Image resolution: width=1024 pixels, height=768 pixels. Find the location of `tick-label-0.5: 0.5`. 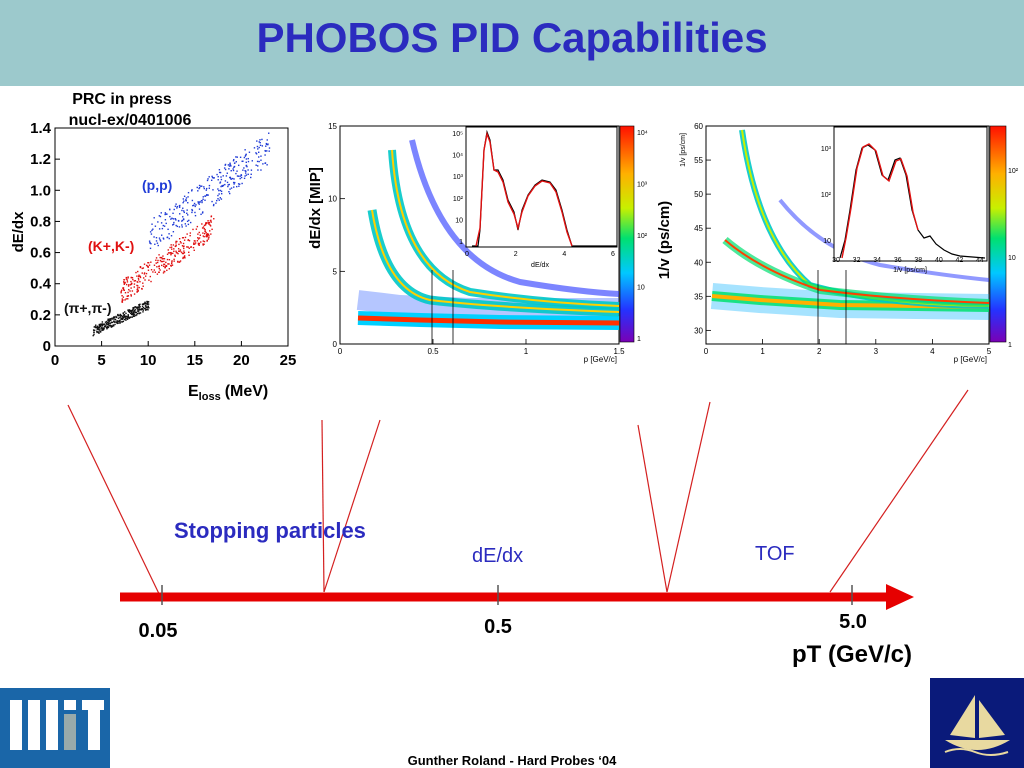

tick-label-0.5: 0.5 is located at coordinates (498, 627).